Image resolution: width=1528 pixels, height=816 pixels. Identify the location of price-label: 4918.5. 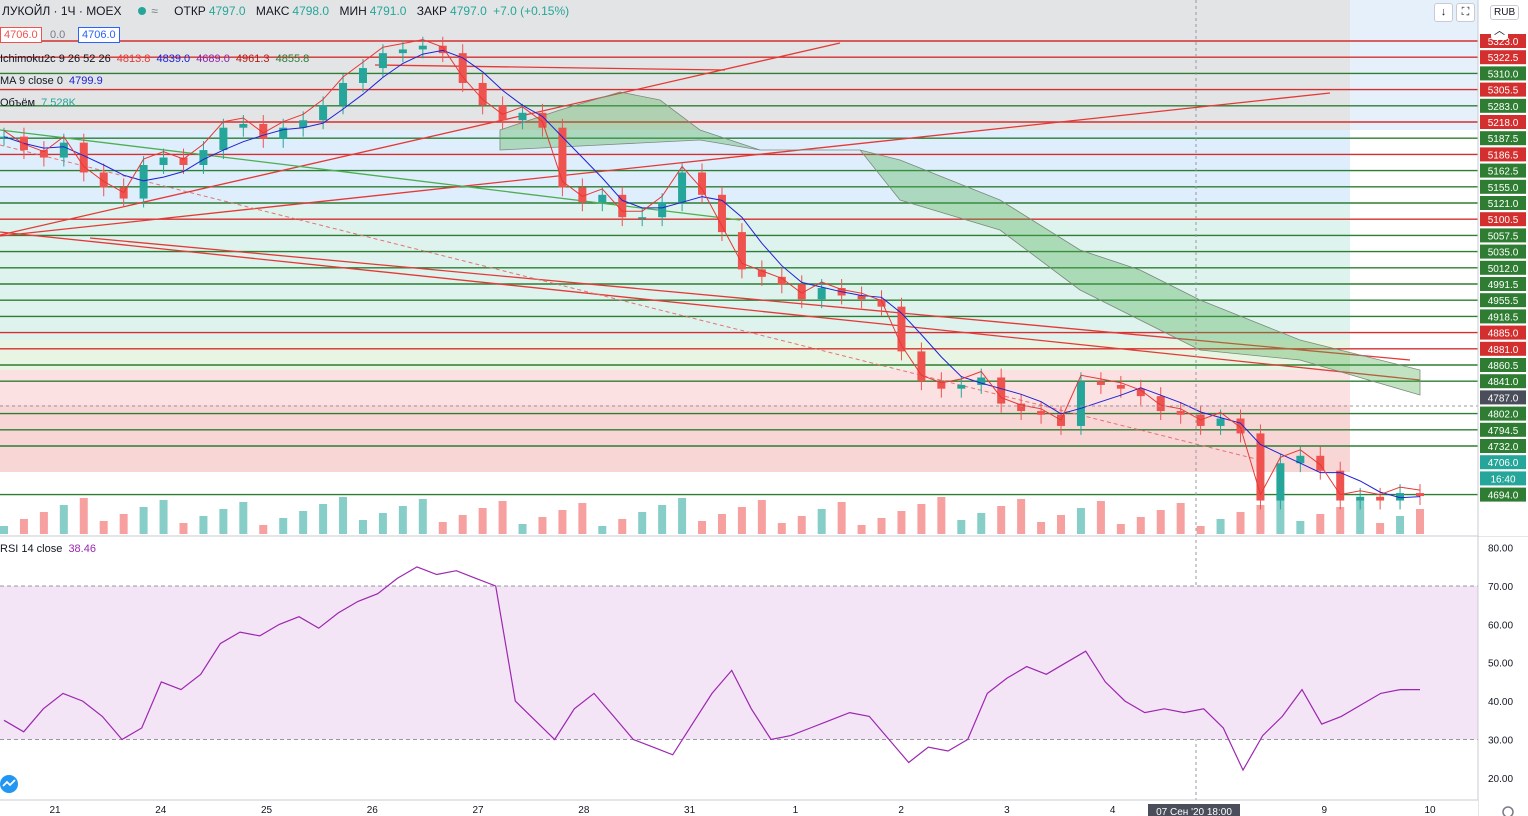
(1503, 317).